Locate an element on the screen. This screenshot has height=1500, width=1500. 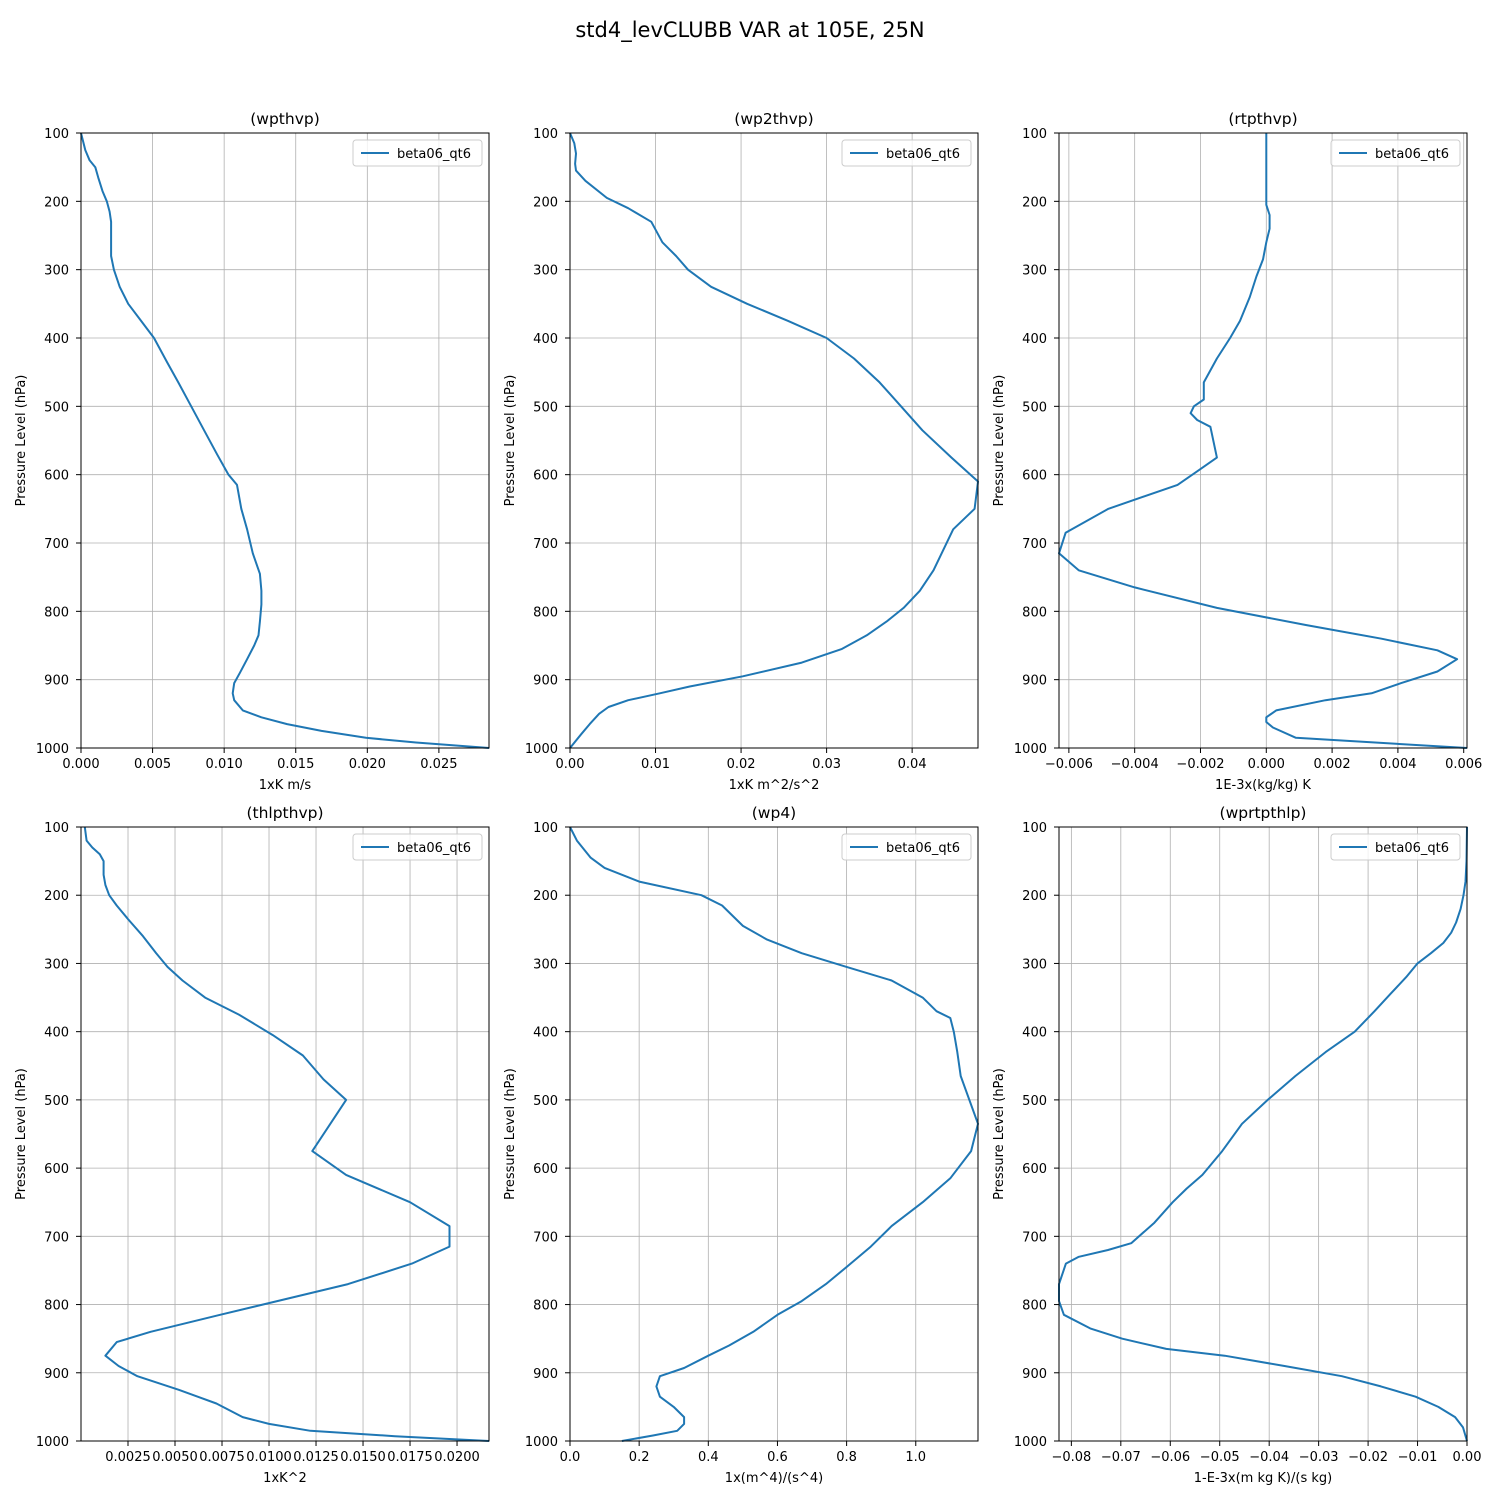
x-tick-label: −0.06 is located at coordinates (1170, 1457).